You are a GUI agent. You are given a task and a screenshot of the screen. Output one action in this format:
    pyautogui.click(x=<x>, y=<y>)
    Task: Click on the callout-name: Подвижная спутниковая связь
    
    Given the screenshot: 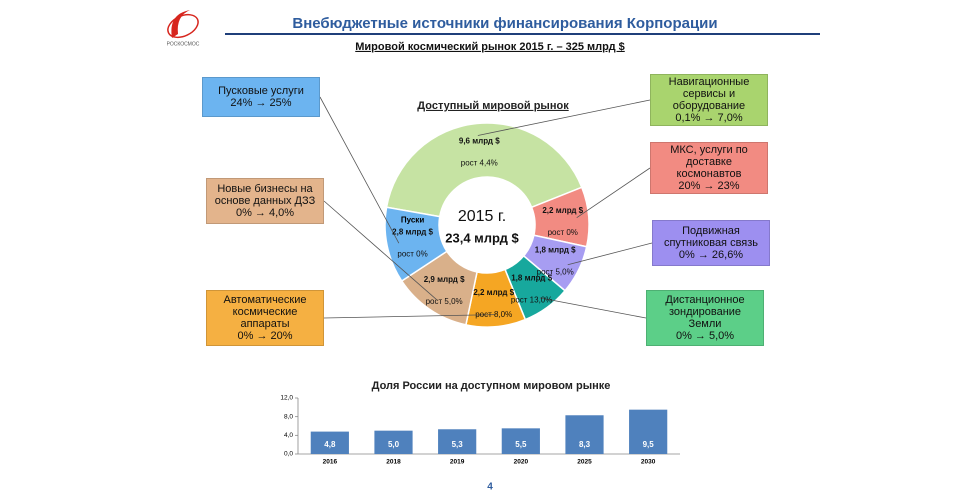 What is the action you would take?
    pyautogui.click(x=711, y=237)
    